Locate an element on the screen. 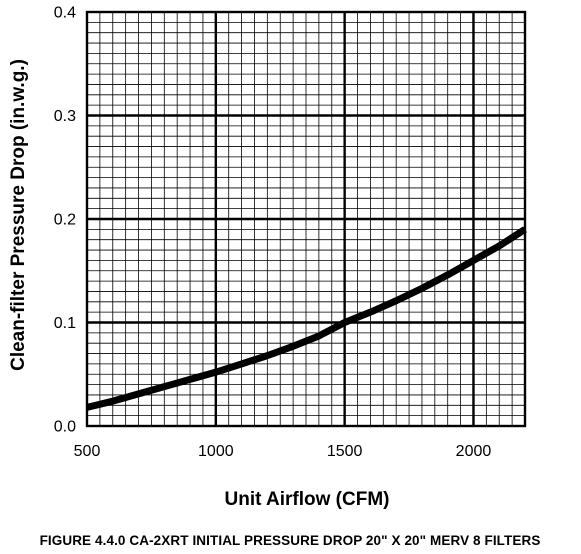 This screenshot has height=554, width=581. x-tick-label: 1500 is located at coordinates (345, 451).